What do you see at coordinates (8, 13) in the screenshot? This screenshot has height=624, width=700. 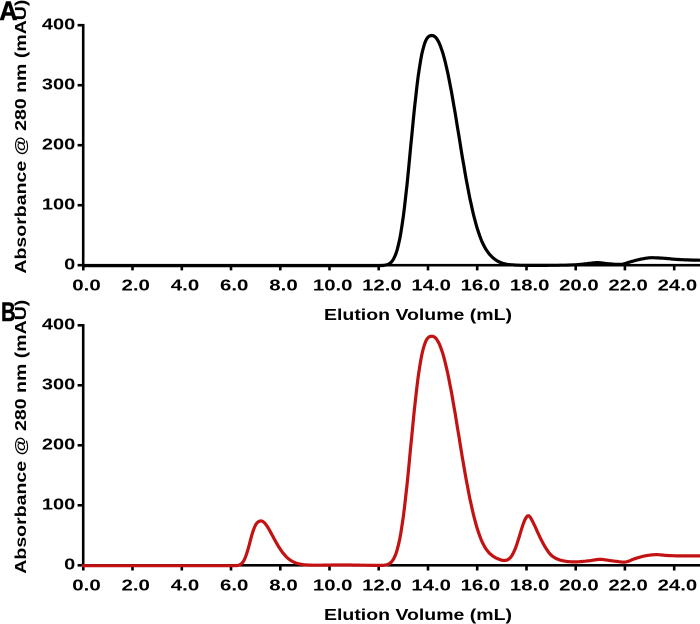 I see `svg-text: A` at bounding box center [8, 13].